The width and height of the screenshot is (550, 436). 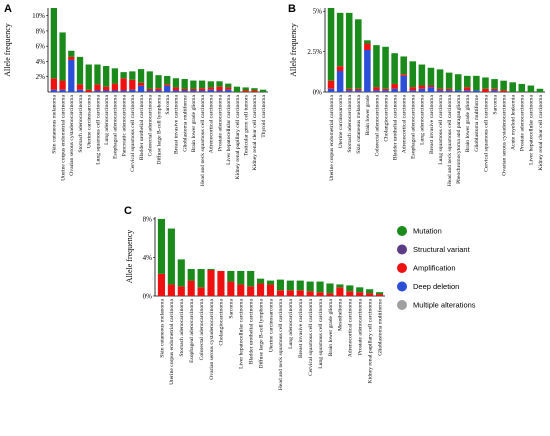 What do you see at coordinates (55, 123) in the screenshot?
I see `category-label: Skin cutaneous melanoma` at bounding box center [55, 123].